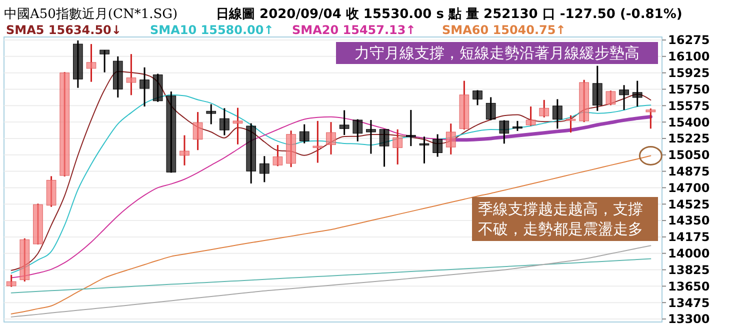 This screenshot has width=740, height=327. I want to click on y-tick-label: 15050, so click(689, 155).